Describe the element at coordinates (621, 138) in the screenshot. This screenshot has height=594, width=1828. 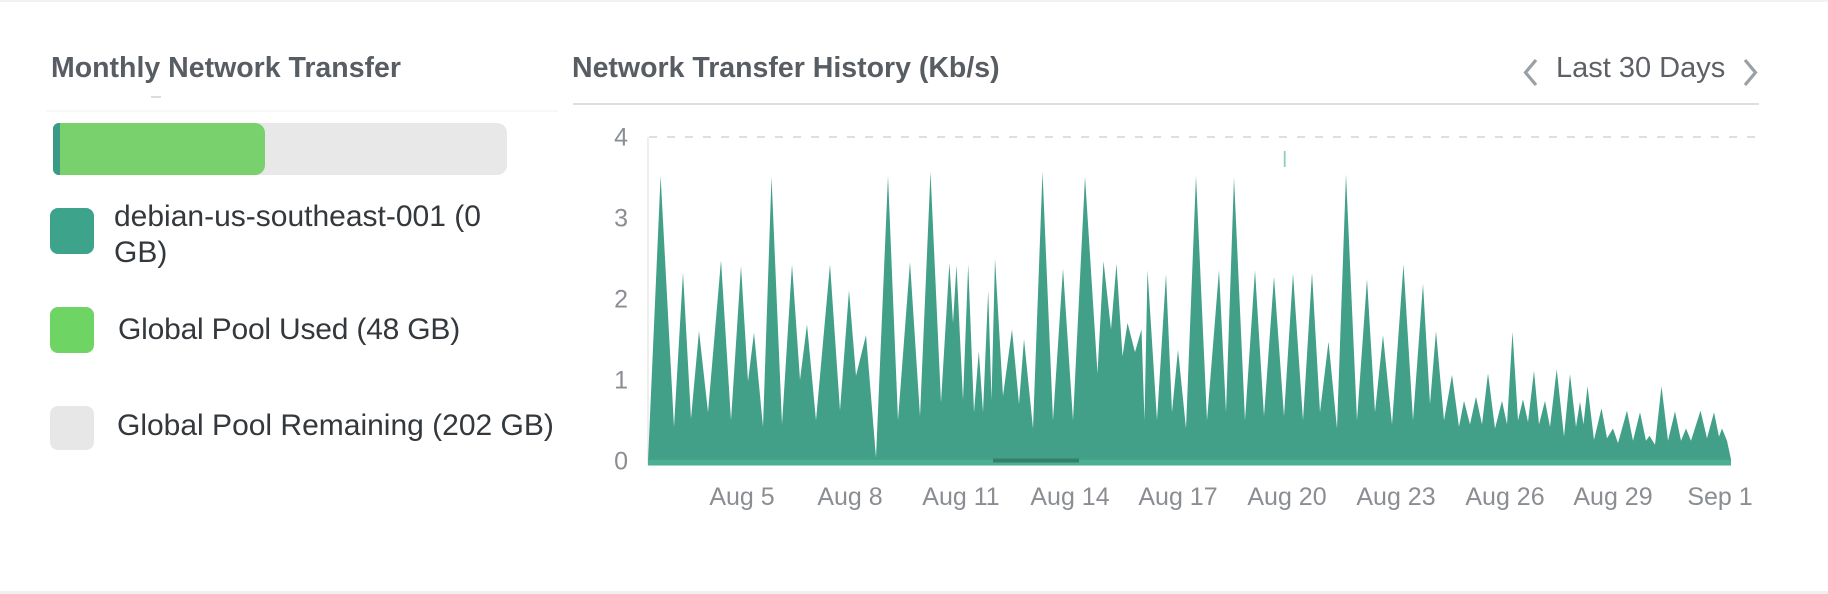
I see `svg-text: 4` at that location.